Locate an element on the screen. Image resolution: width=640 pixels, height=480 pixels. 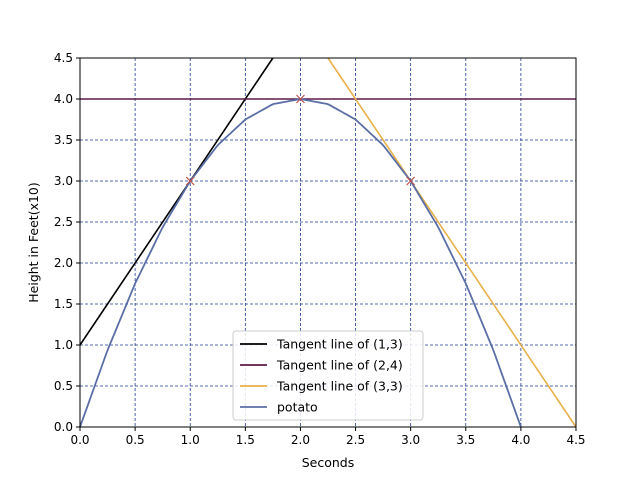
legend-label: potato is located at coordinates (297, 407).